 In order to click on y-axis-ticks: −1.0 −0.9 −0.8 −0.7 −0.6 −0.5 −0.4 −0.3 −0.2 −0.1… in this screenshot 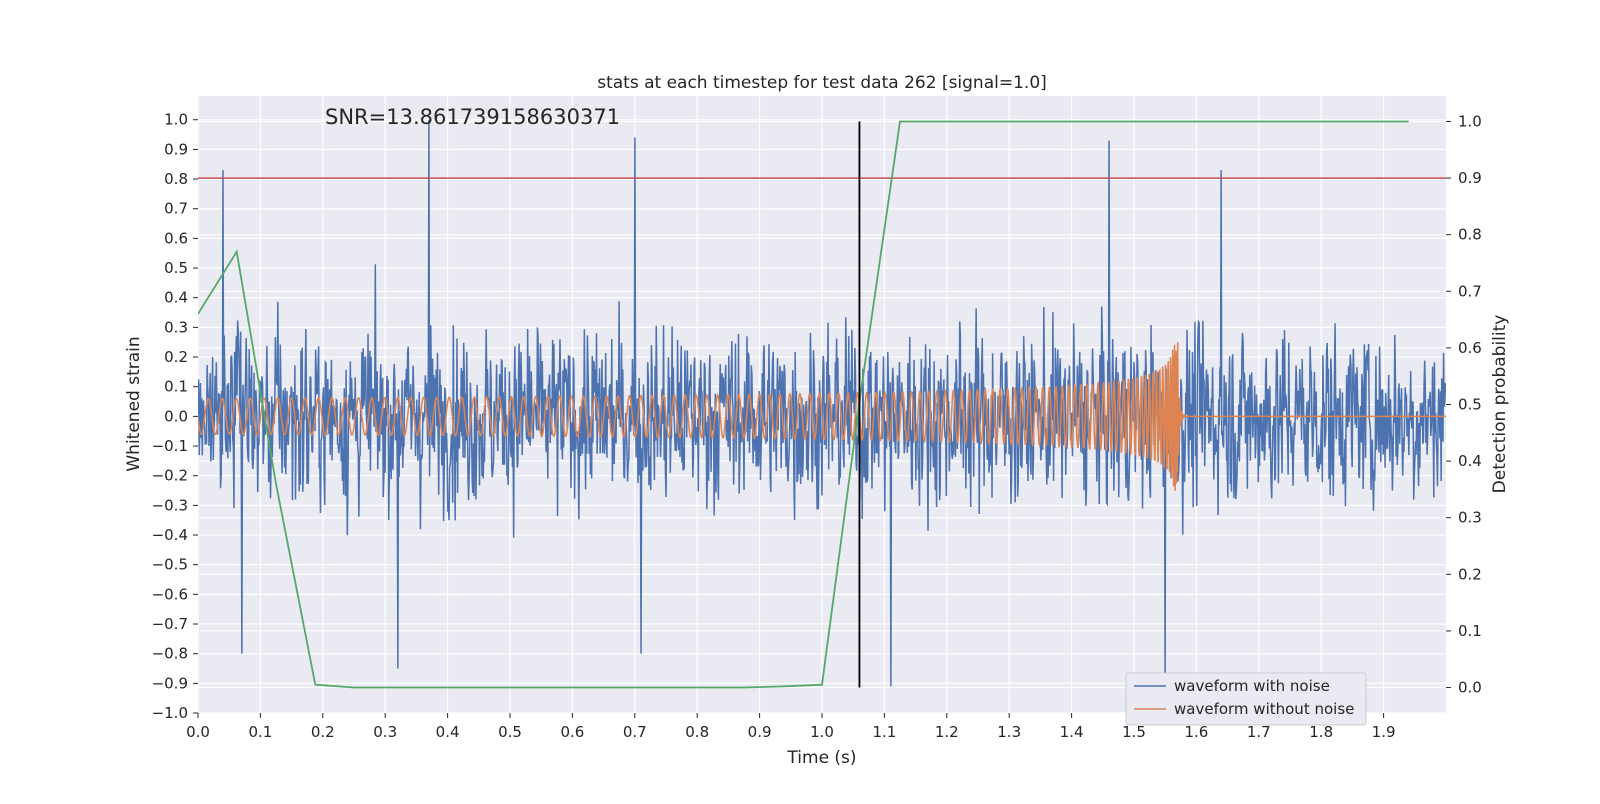, I will do `click(175, 416)`.